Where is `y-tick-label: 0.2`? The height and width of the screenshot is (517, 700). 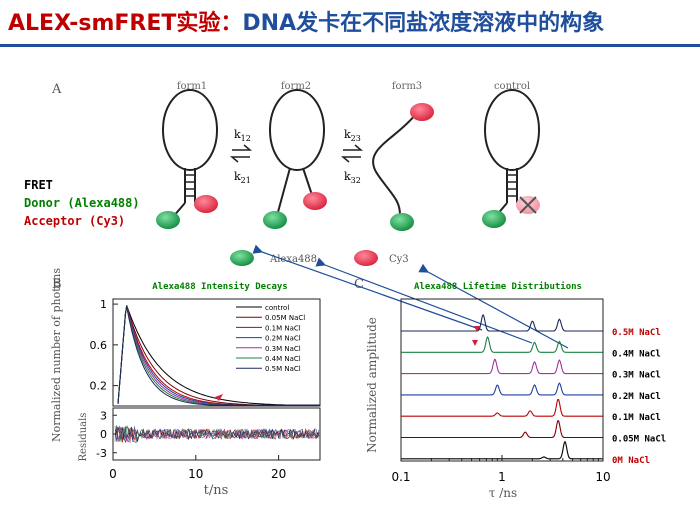 y-tick-label: 0.2 is located at coordinates (99, 386).